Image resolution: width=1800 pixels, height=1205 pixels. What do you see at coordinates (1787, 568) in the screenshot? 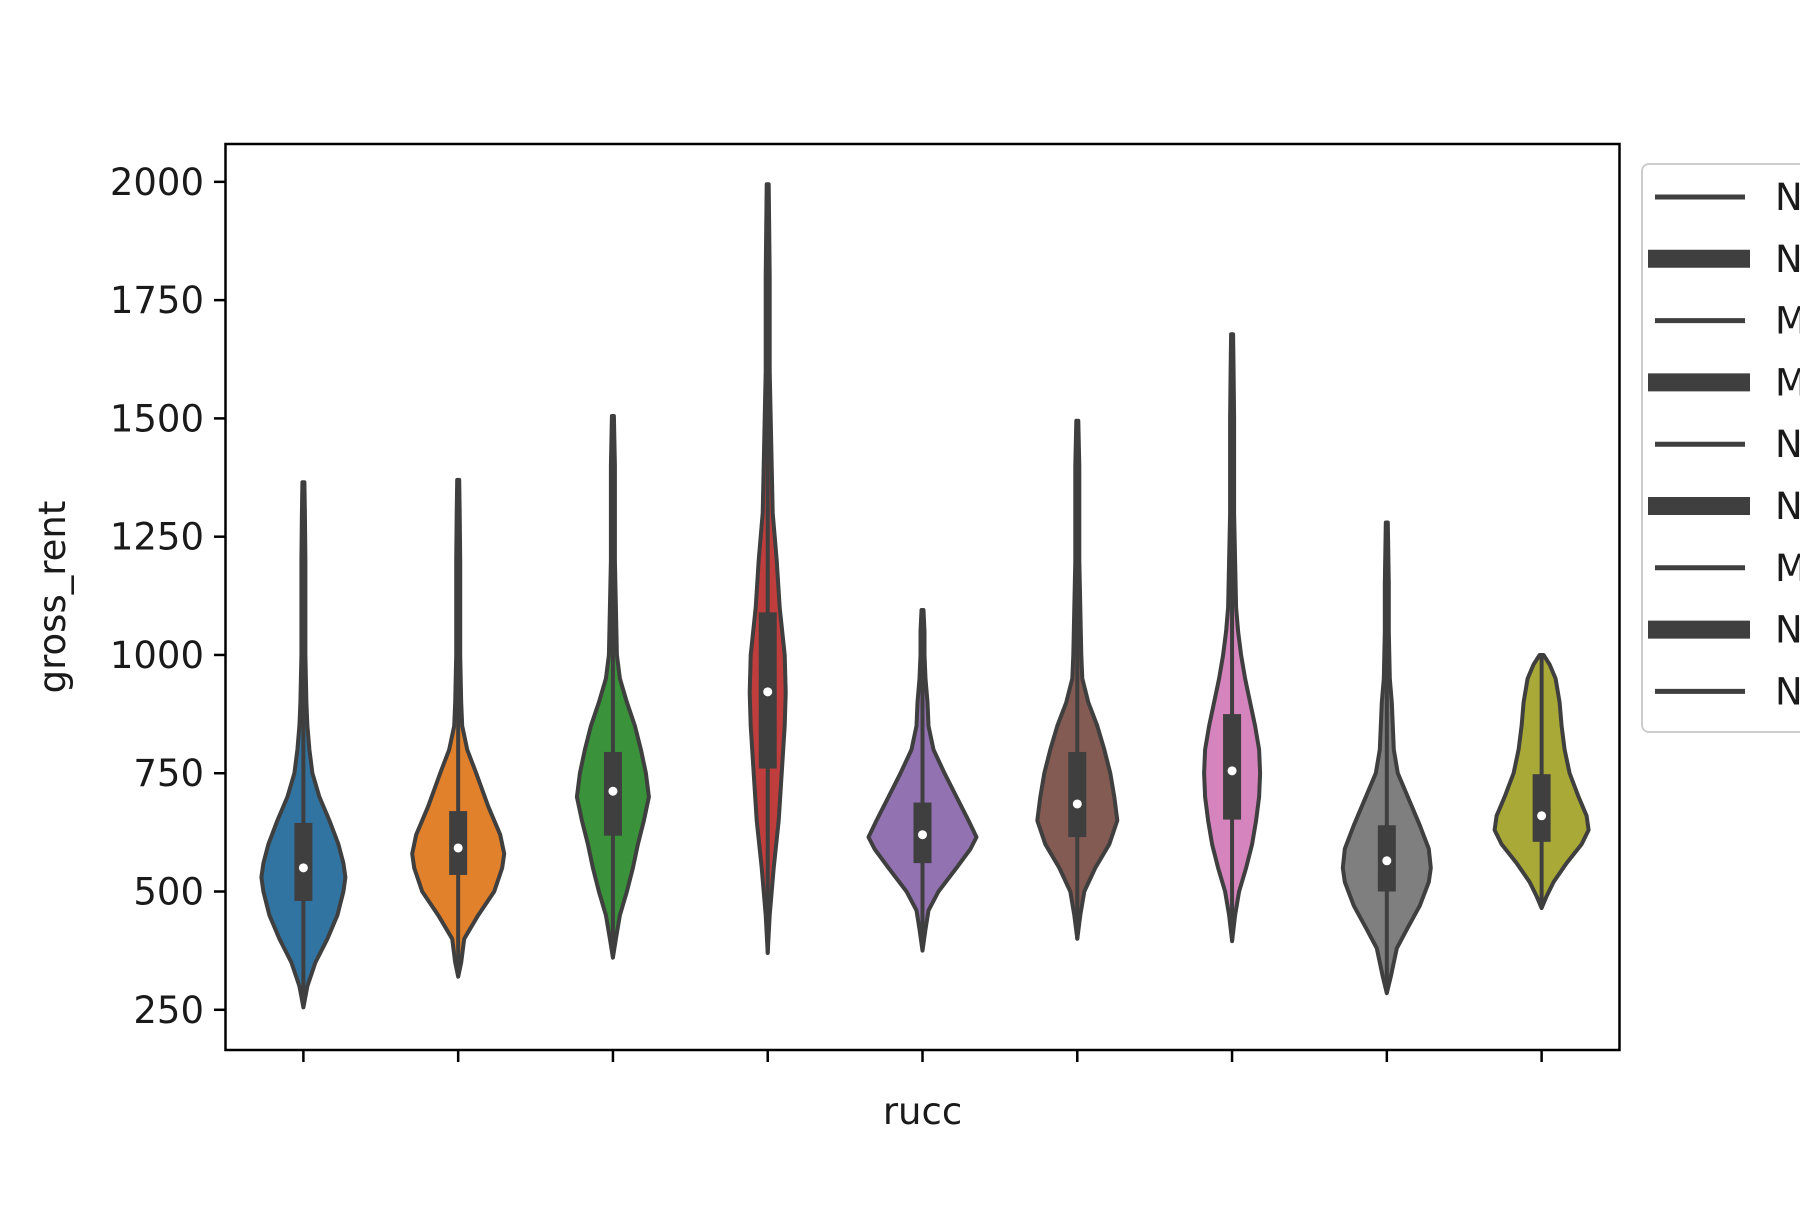
I see `legend-label-7: M` at bounding box center [1787, 568].